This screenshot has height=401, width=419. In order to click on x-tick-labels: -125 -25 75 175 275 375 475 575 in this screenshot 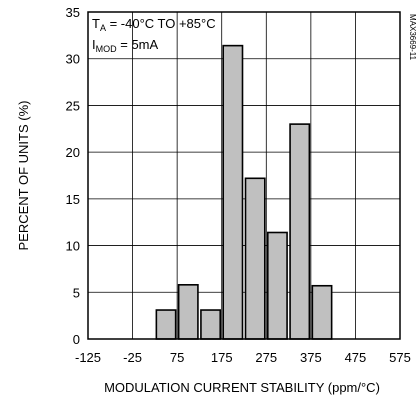, I will do `click(243, 357)`.